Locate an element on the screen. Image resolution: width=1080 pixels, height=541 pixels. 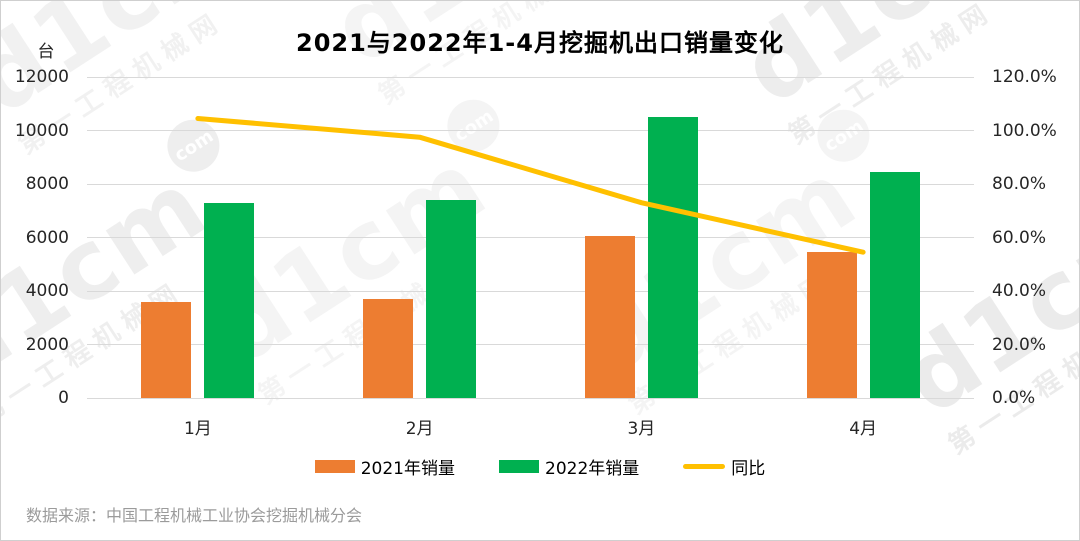
x-axis-label-2月: 2月 is located at coordinates (419, 429).